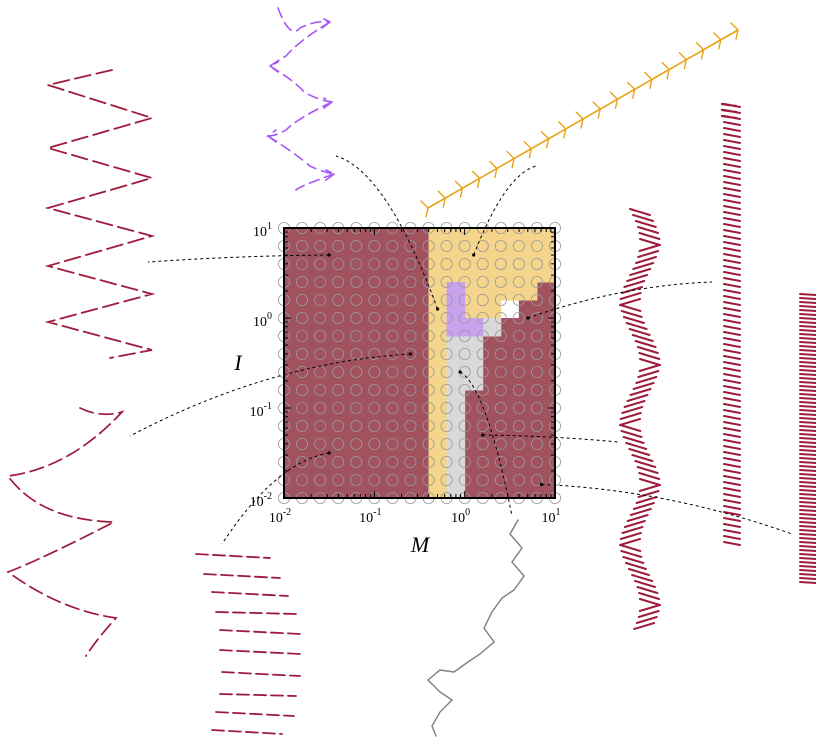 The width and height of the screenshot is (816, 739). I want to click on x-tick-label: 101, so click(551, 516).